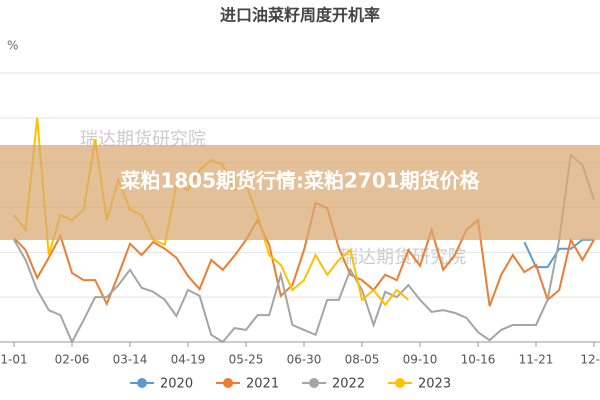 The height and width of the screenshot is (400, 600). Describe the element at coordinates (536, 360) in the screenshot. I see `x-tick-label: 11-21` at that location.